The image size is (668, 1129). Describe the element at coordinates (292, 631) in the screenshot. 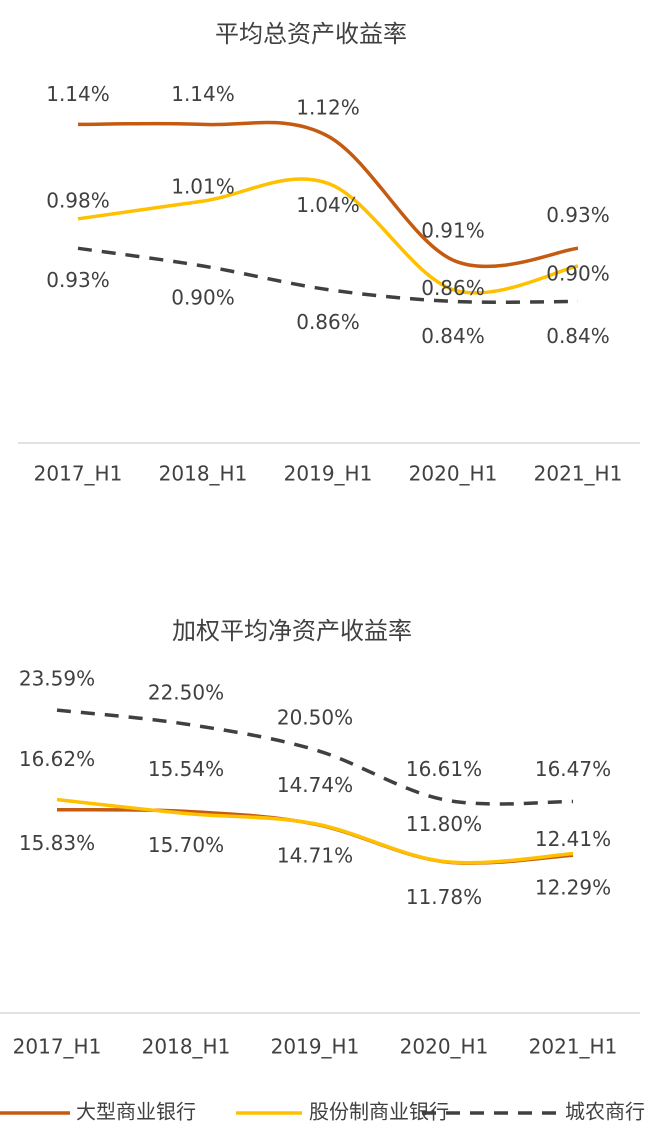

I see `chart-title: 加权平均净资产收益率` at that location.